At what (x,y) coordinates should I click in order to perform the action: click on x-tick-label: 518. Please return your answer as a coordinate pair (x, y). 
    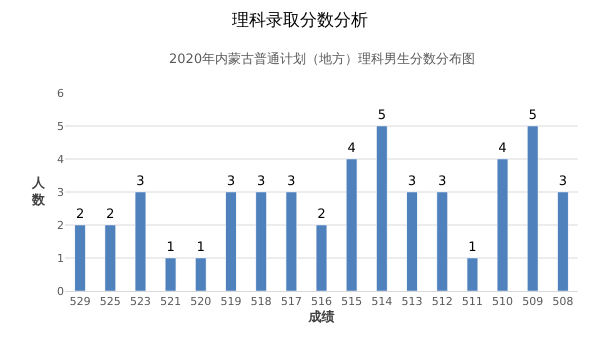
    Looking at the image, I should click on (261, 301).